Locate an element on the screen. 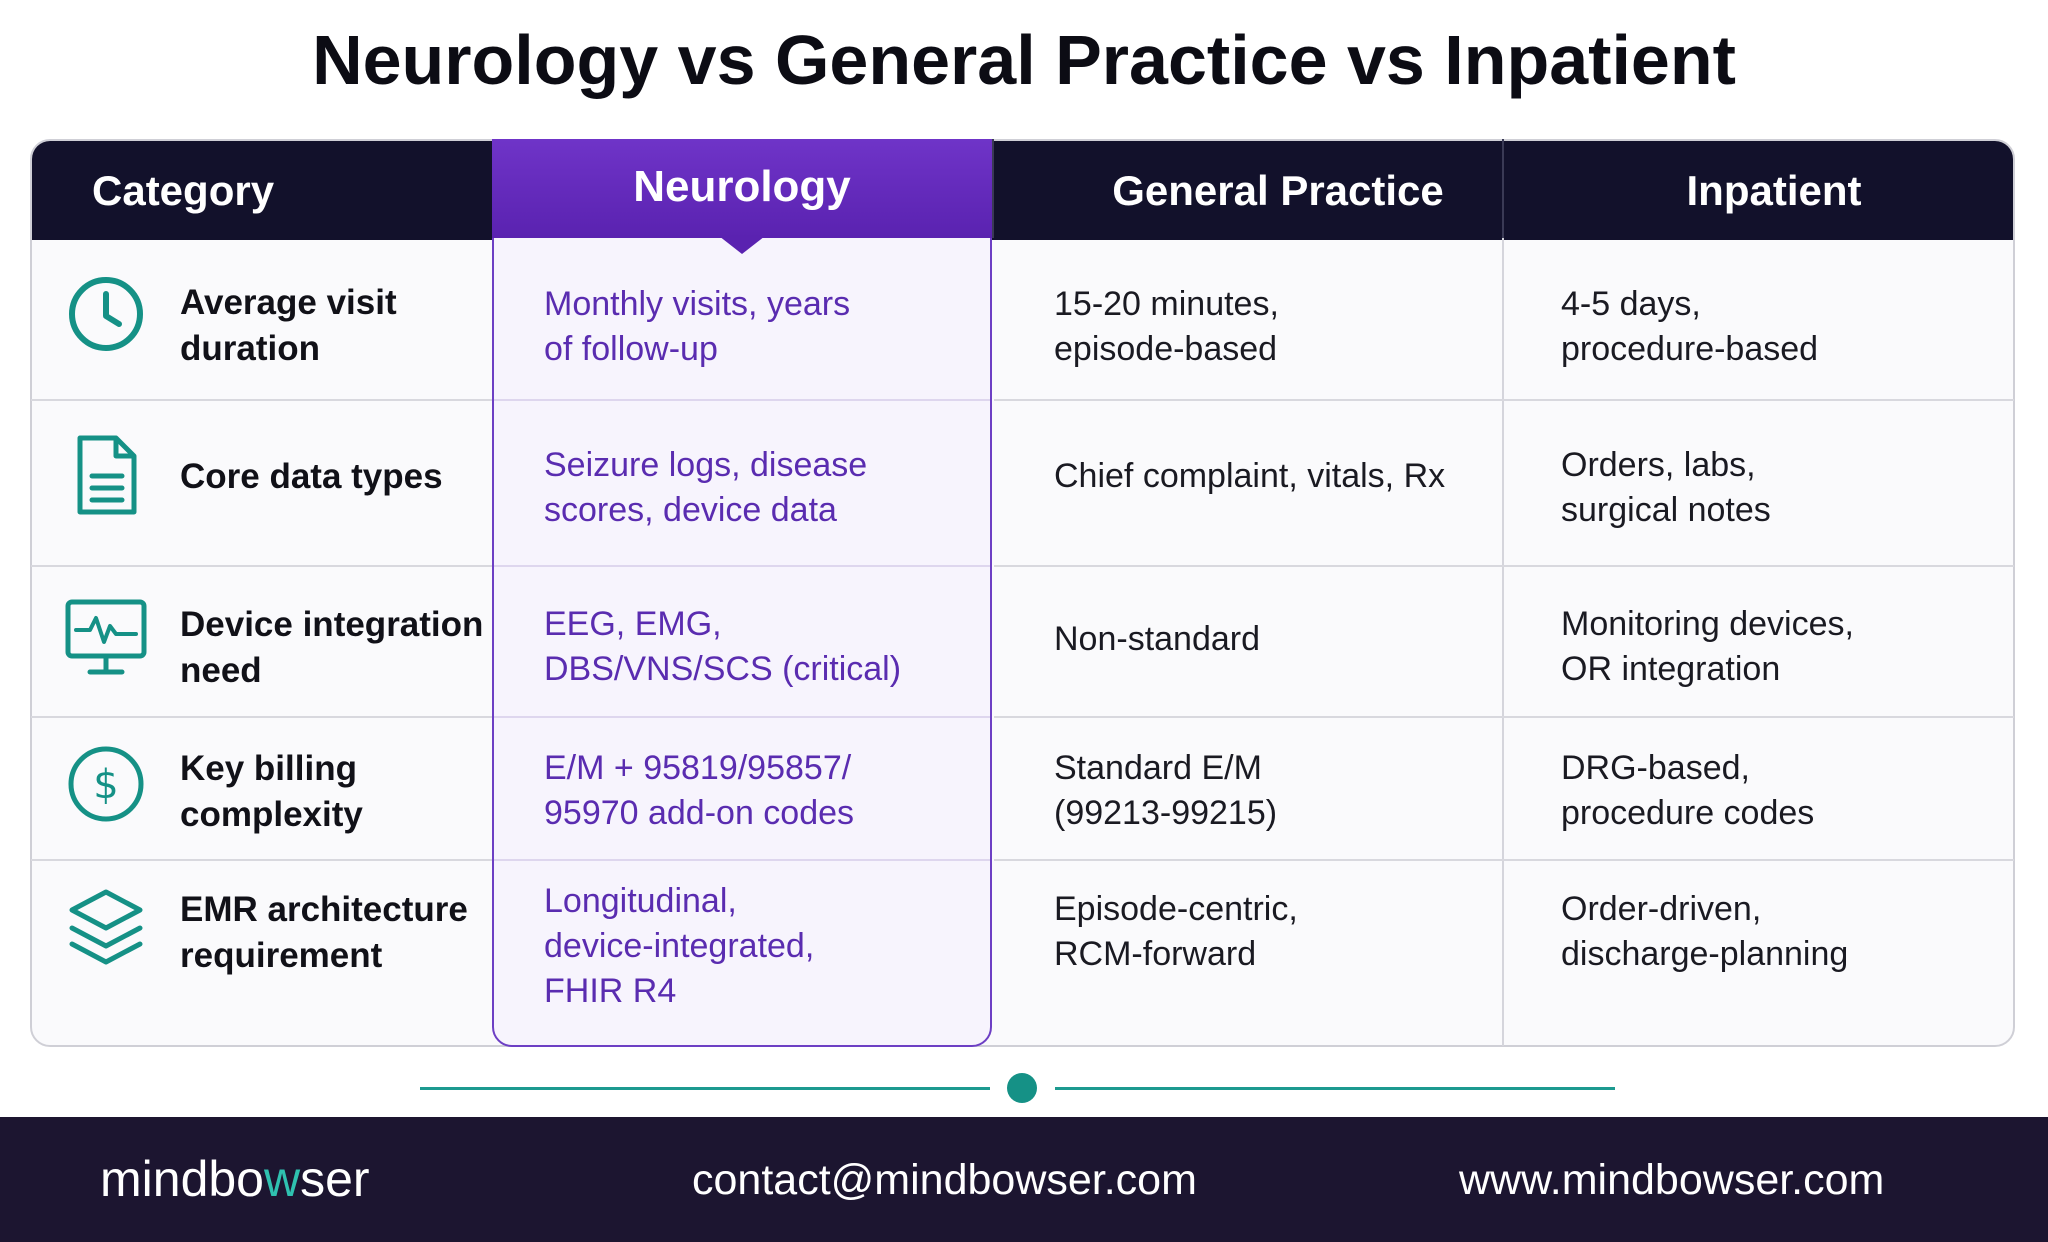 This screenshot has height=1242, width=2048. row-label-device-integration-need: Device integration need is located at coordinates (332, 647).